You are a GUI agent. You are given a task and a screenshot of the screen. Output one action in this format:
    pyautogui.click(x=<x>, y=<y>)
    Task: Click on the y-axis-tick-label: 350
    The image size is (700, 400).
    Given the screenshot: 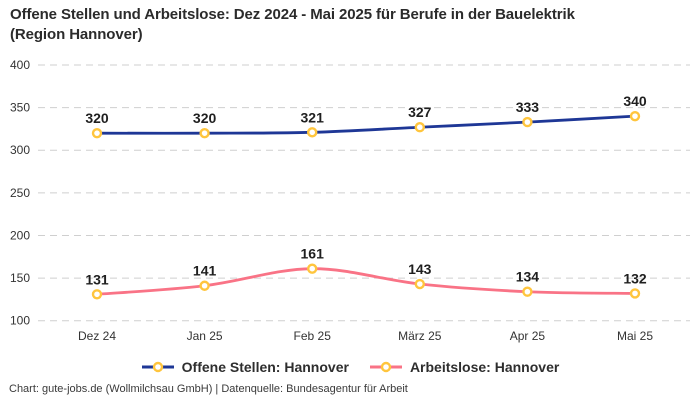 What is the action you would take?
    pyautogui.click(x=20, y=108)
    